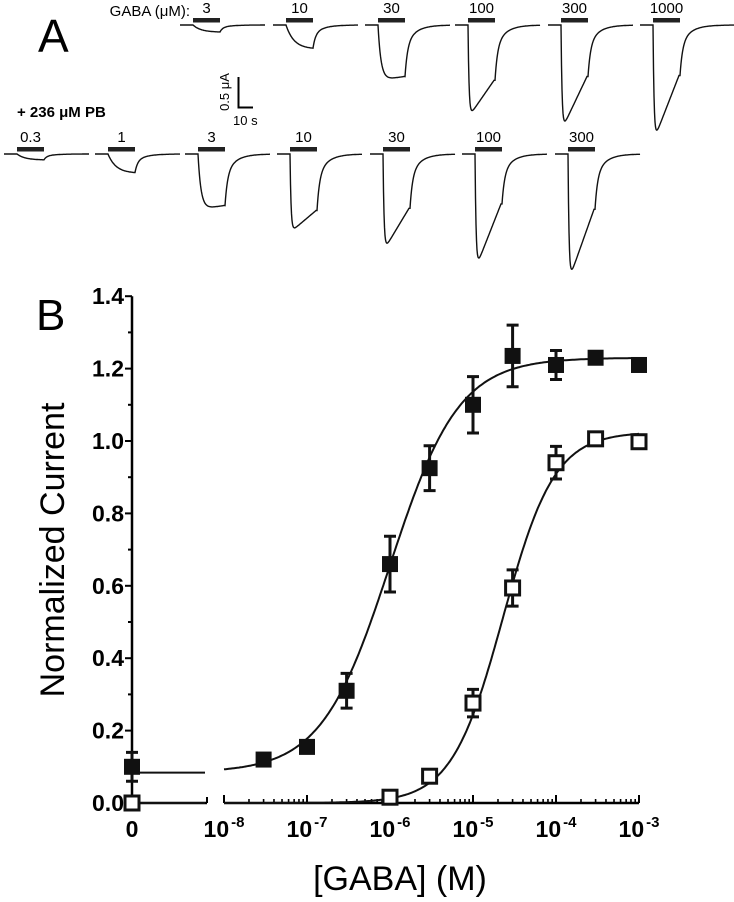 The image size is (734, 902). I want to click on trace-top-2: 30, so click(407, 39).